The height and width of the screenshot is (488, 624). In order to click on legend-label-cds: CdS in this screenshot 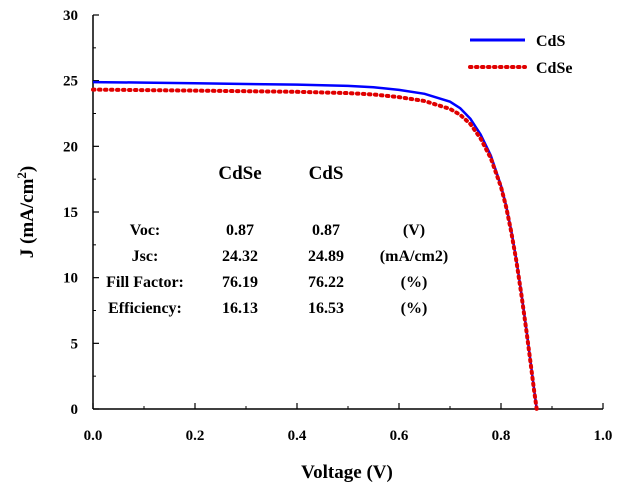, I will do `click(550, 41)`.